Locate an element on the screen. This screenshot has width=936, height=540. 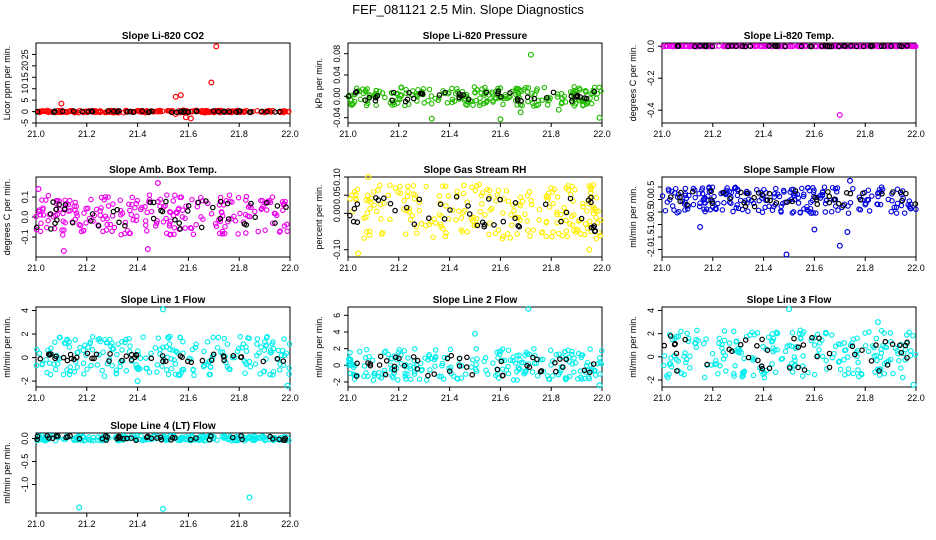
y-tick-label: 0.00 is located at coordinates (337, 214).